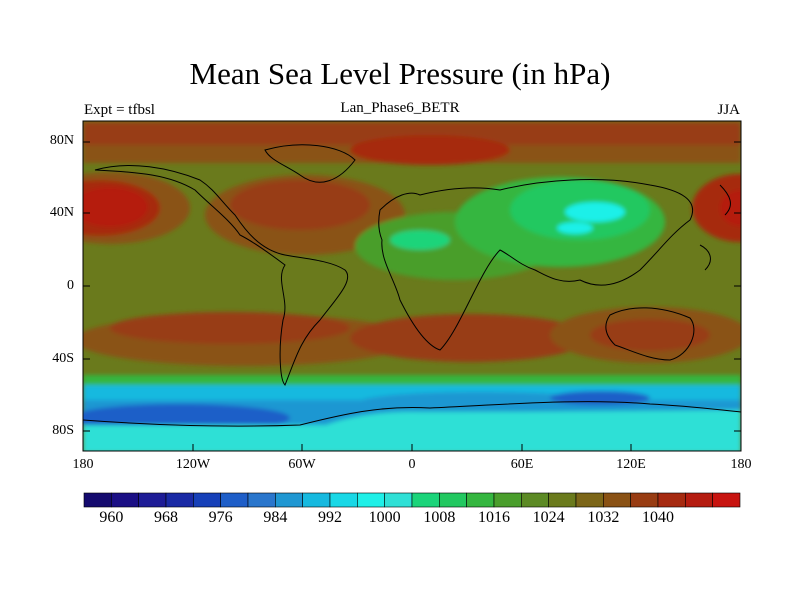 This screenshot has width=800, height=600. What do you see at coordinates (61, 140) in the screenshot?
I see `lat-label-80n: 80N` at bounding box center [61, 140].